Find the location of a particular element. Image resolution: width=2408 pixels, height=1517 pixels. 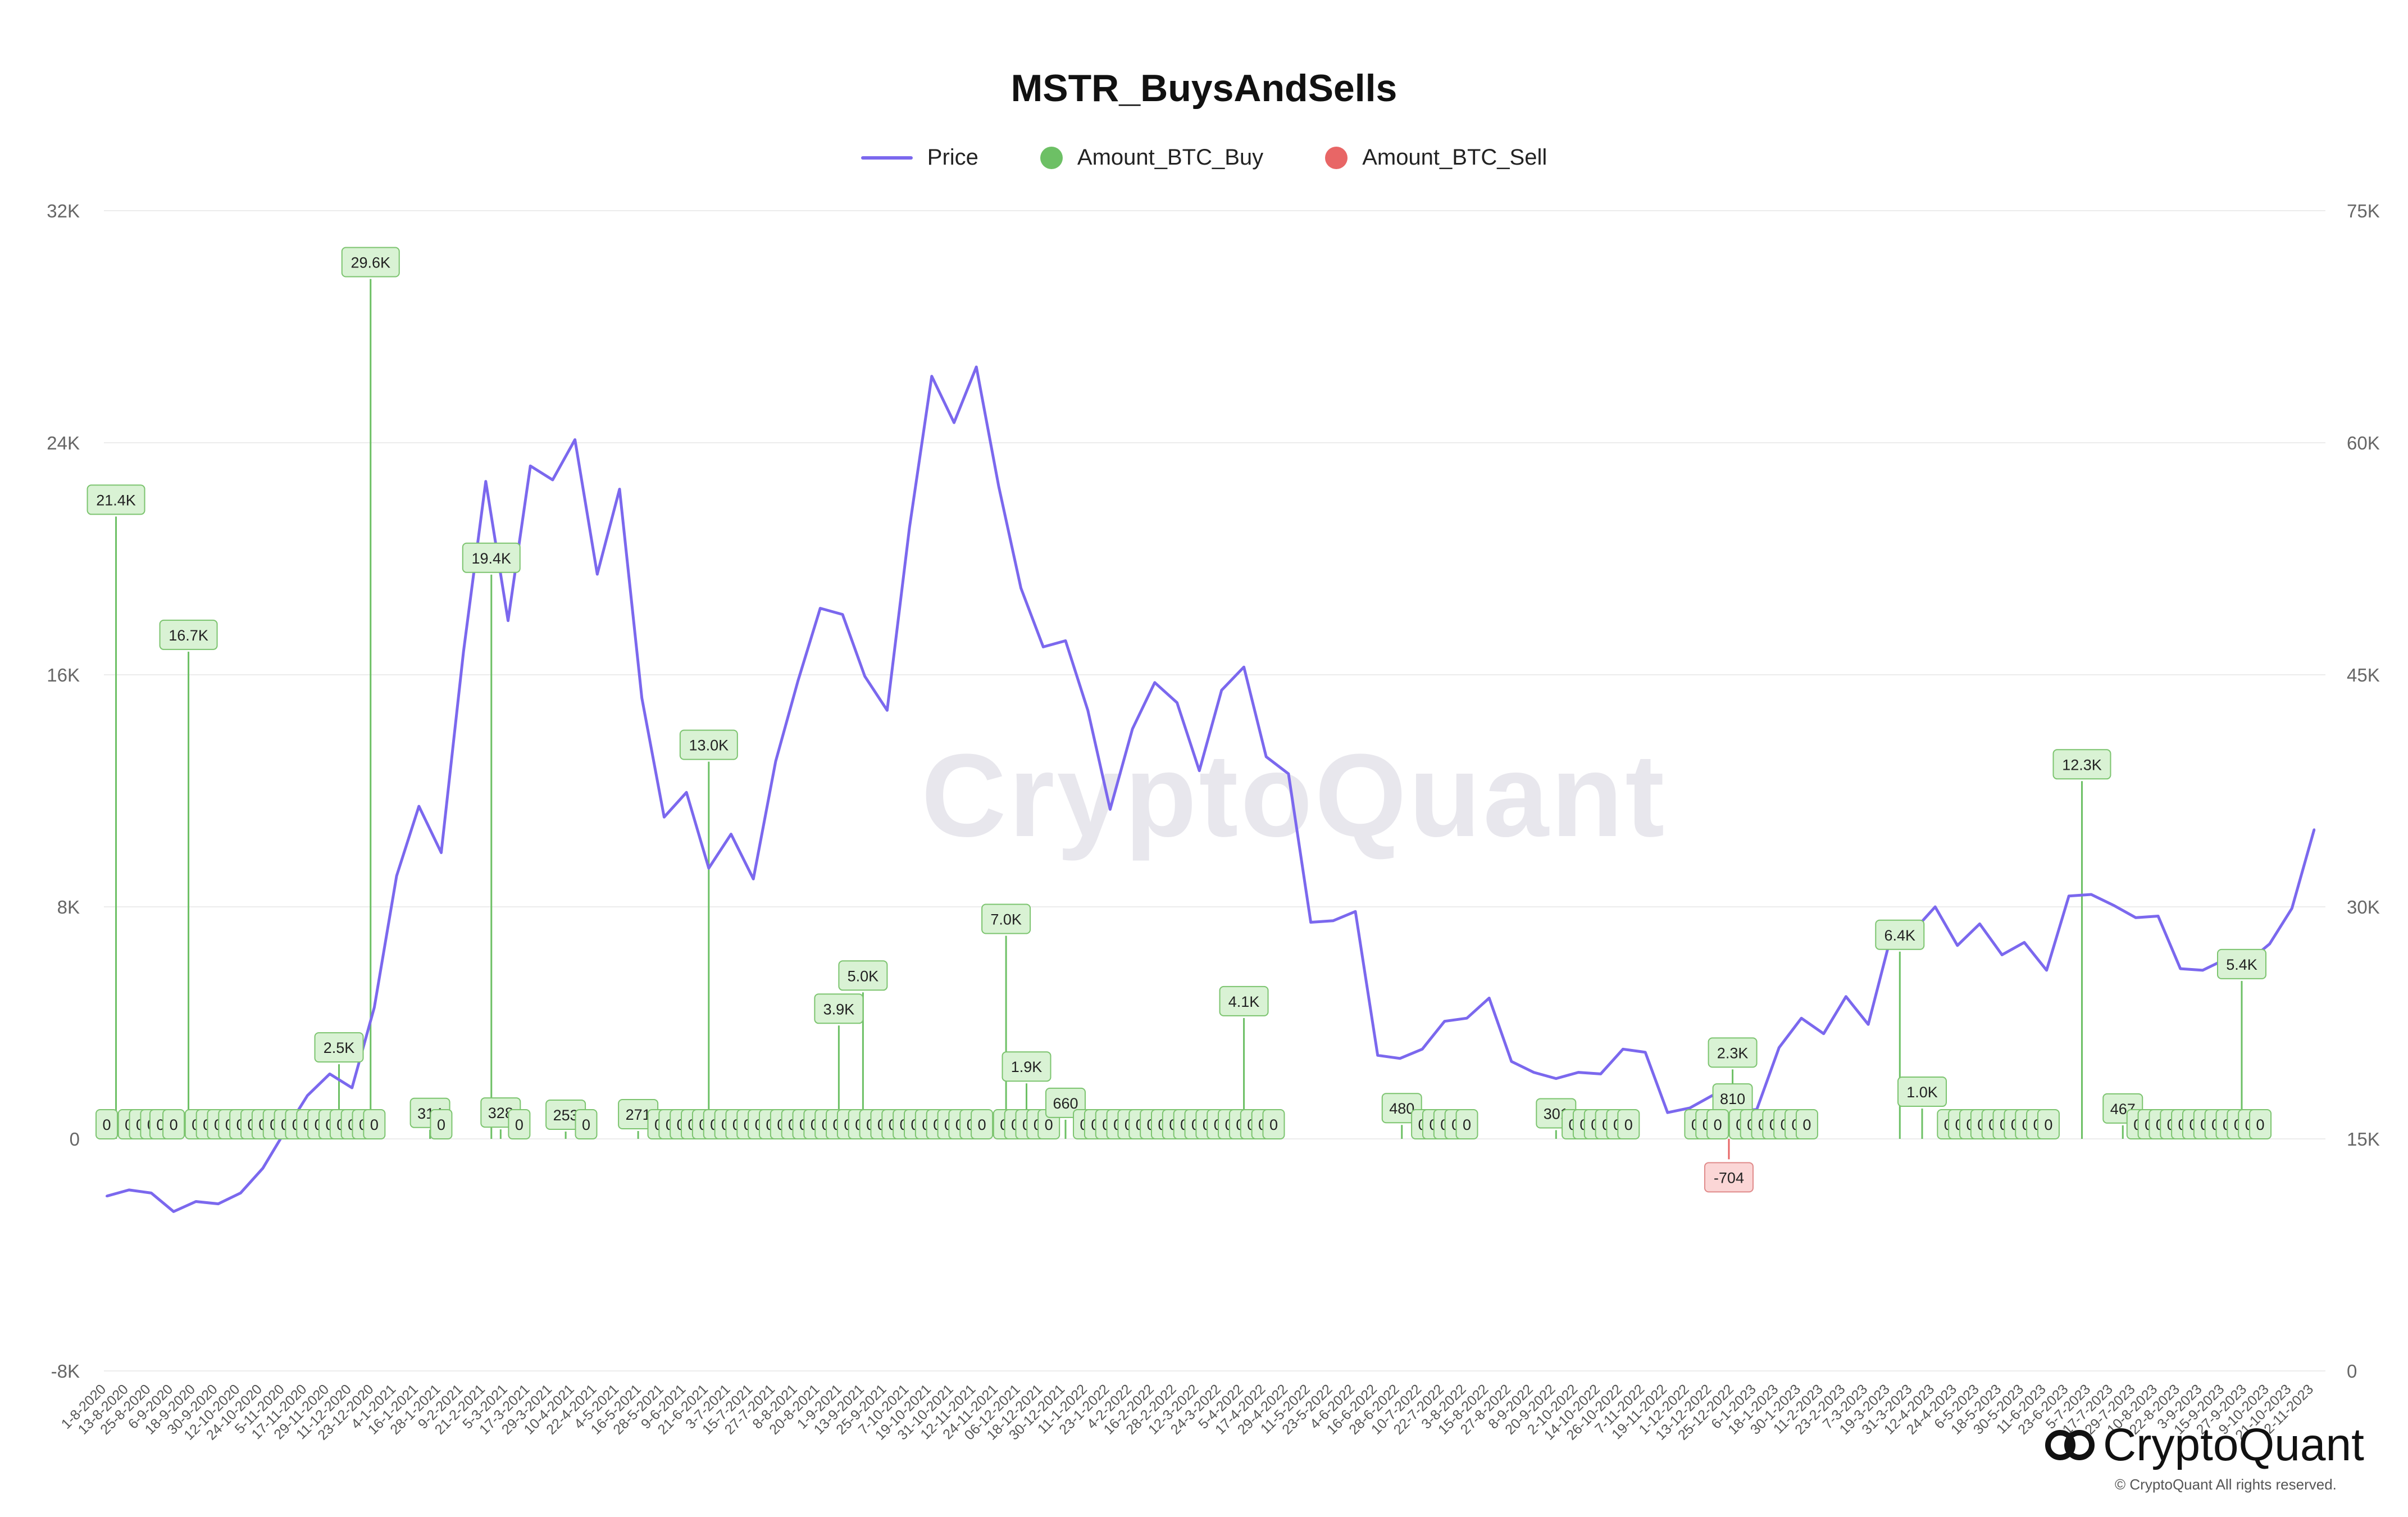

buy-label: 810 is located at coordinates (1732, 1098).